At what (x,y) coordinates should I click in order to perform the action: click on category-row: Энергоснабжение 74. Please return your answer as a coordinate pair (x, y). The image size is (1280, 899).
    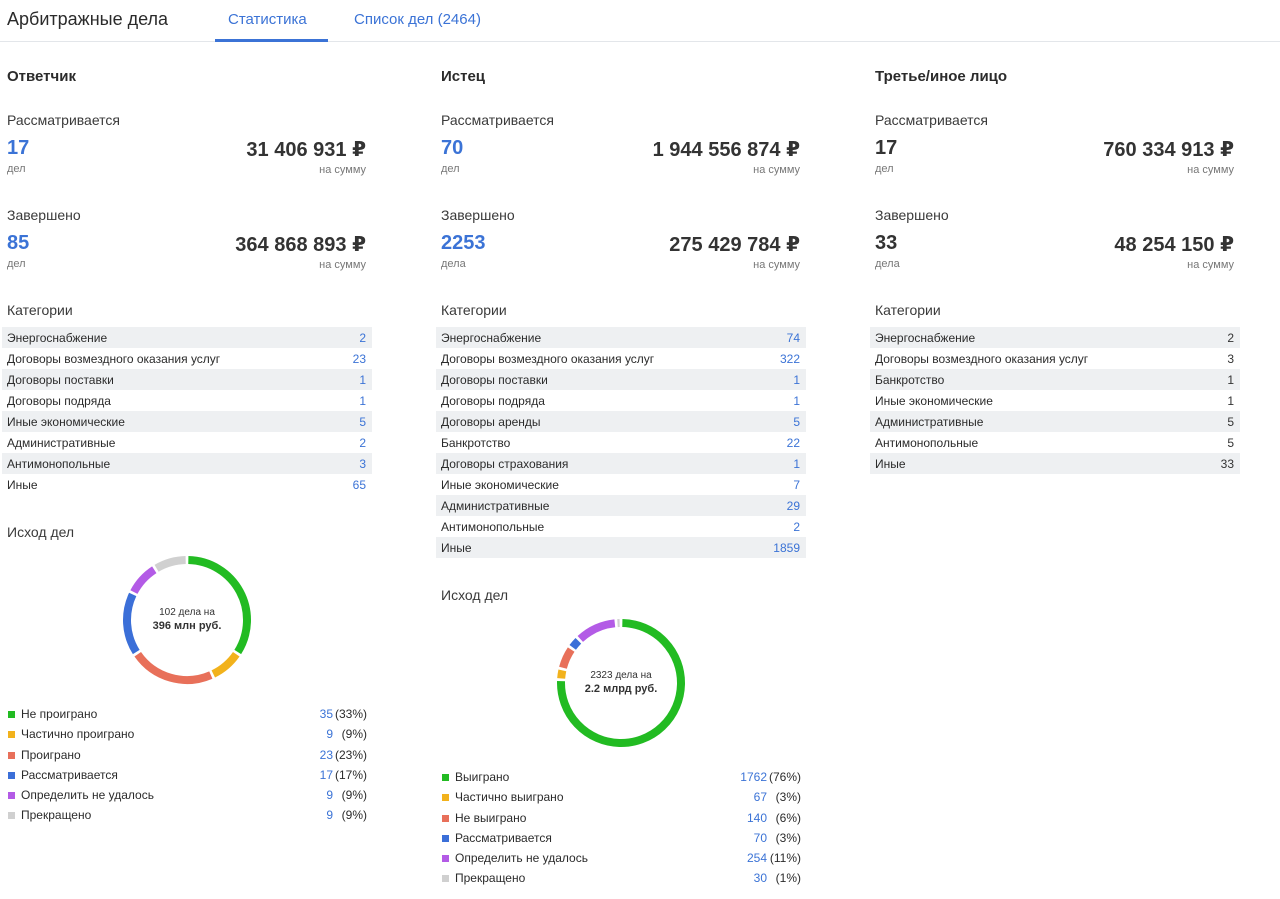
    Looking at the image, I should click on (621, 337).